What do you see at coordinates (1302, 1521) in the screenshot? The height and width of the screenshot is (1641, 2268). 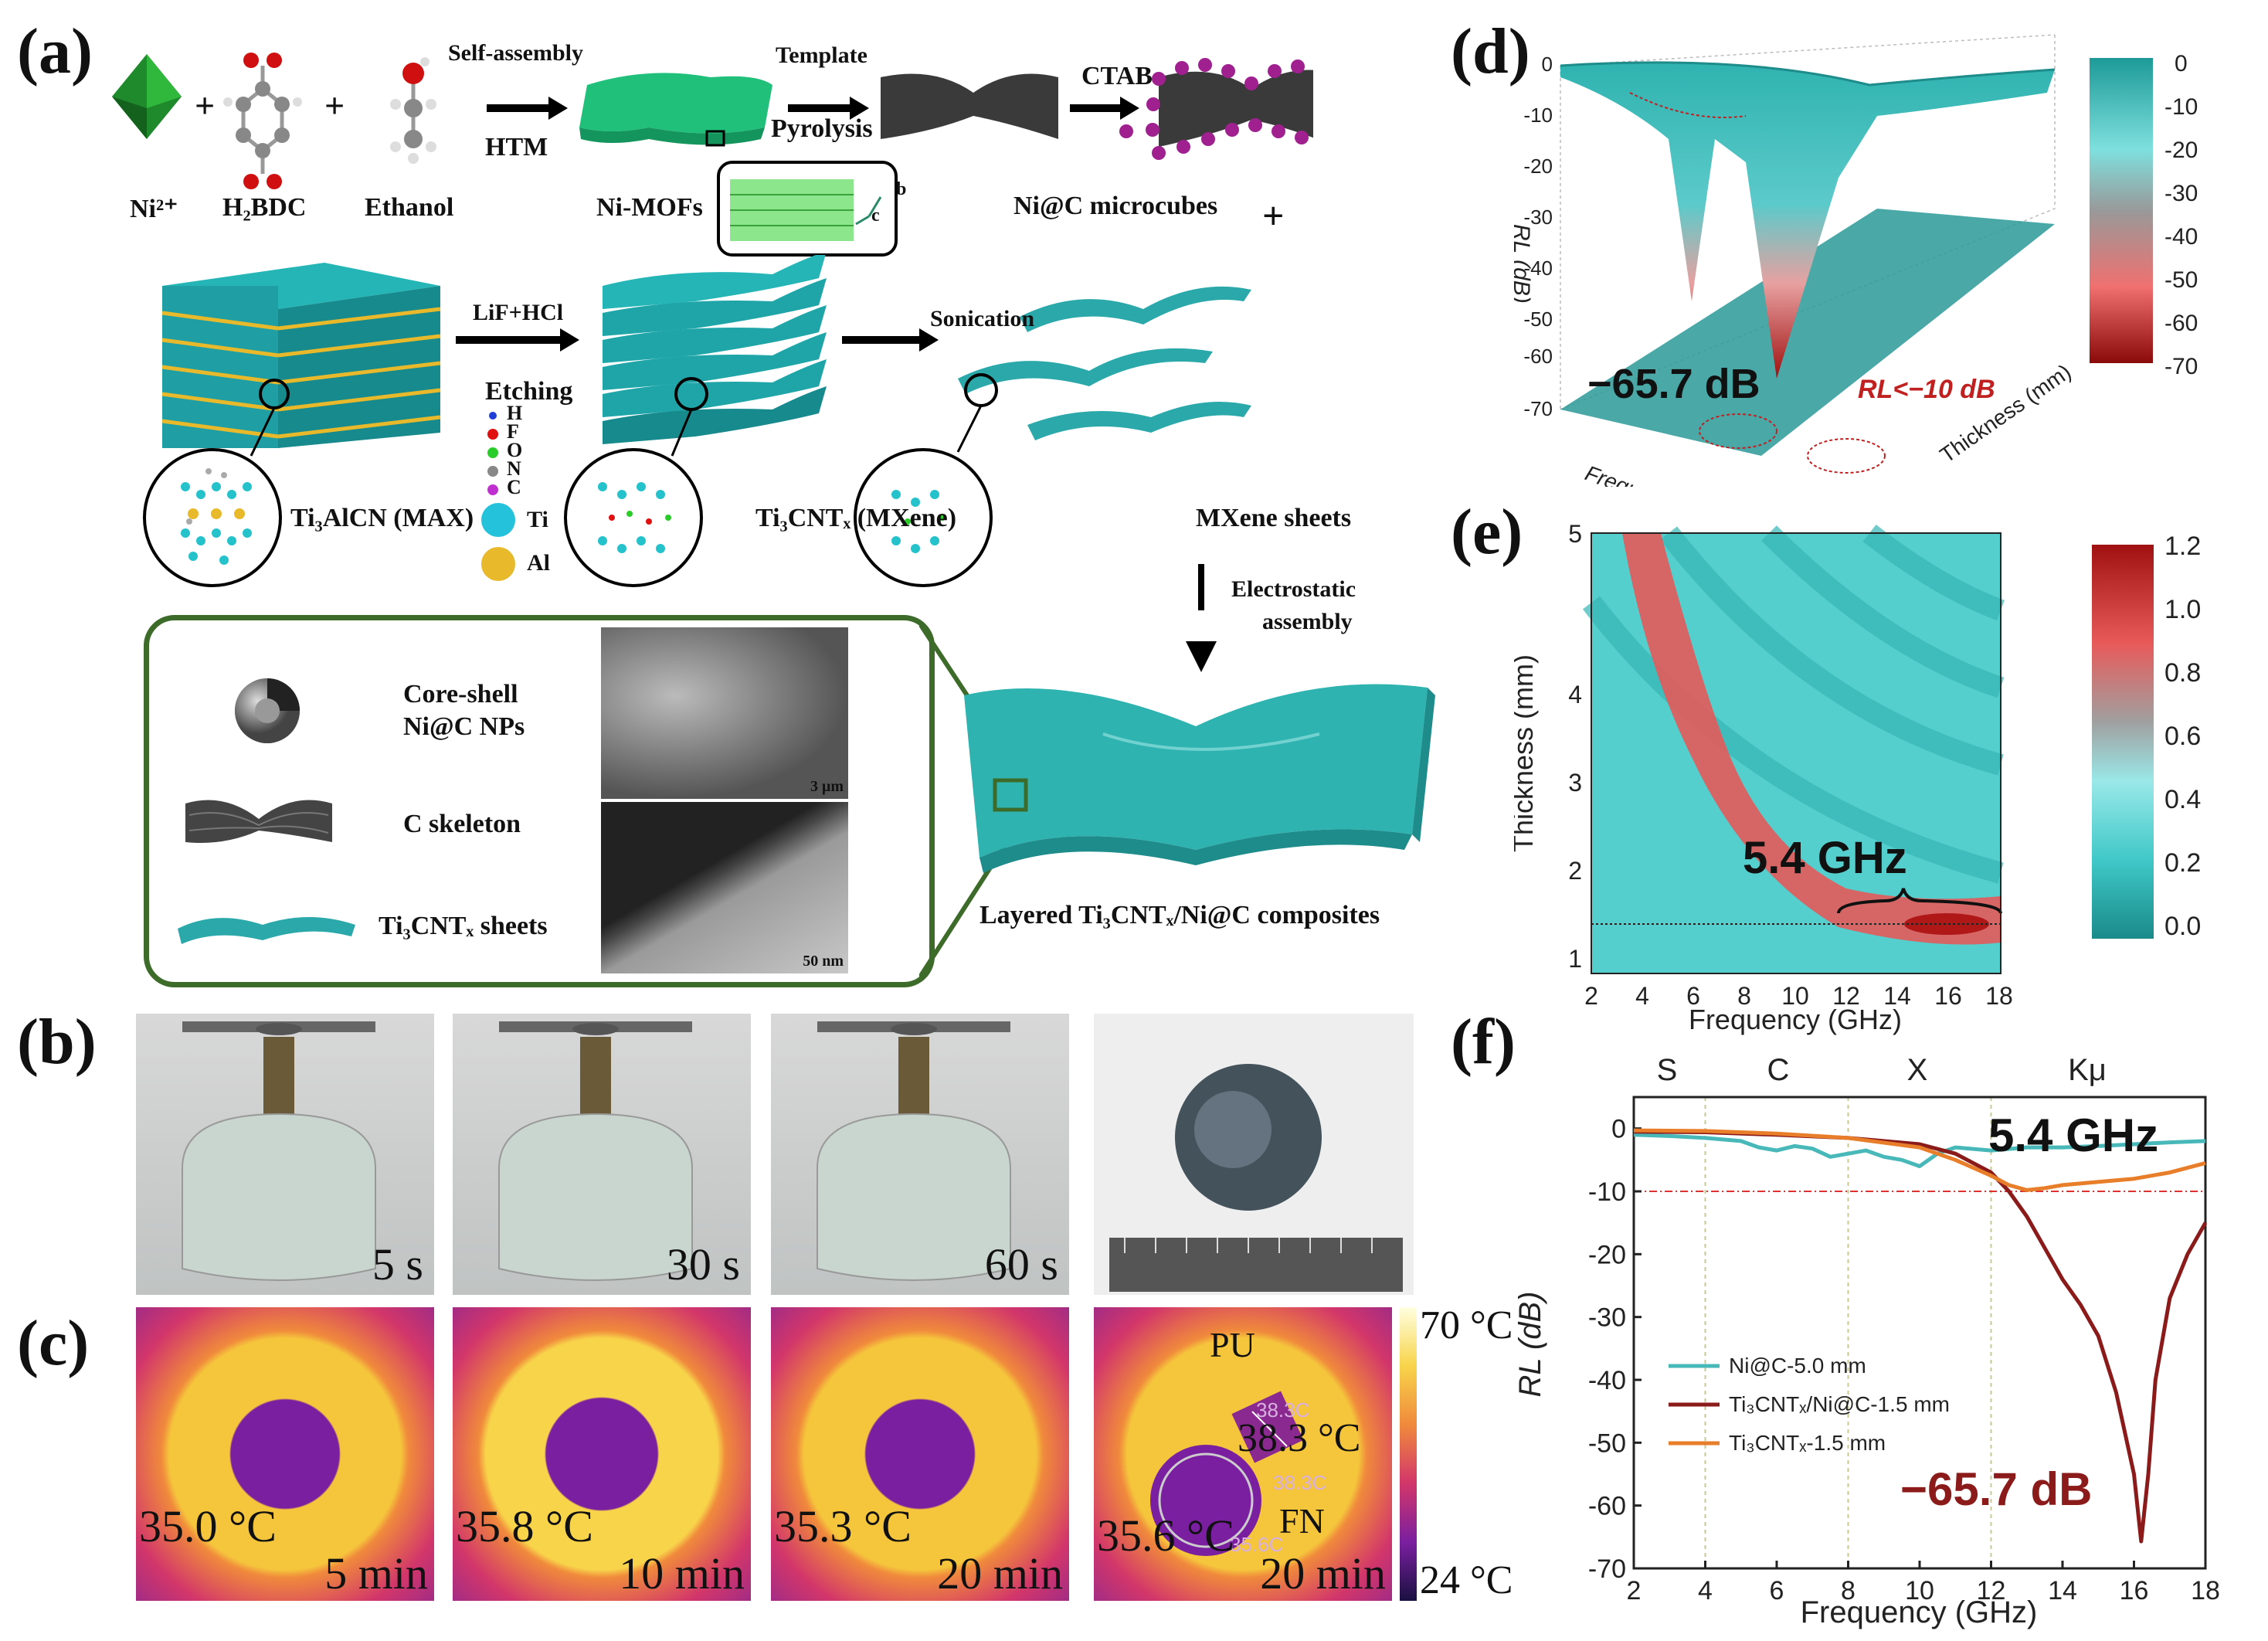 I see `thermal-fn-label: FN` at bounding box center [1302, 1521].